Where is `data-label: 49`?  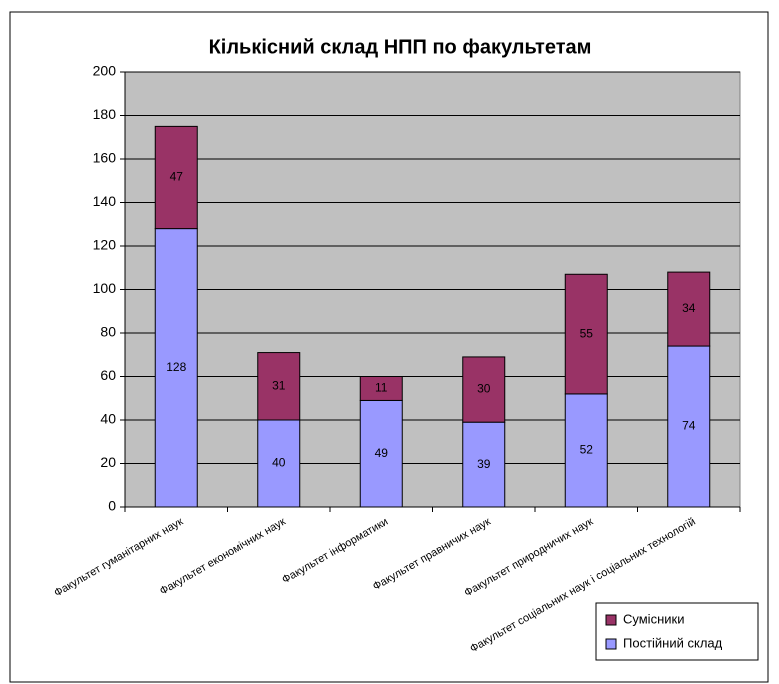
data-label: 49 is located at coordinates (382, 453).